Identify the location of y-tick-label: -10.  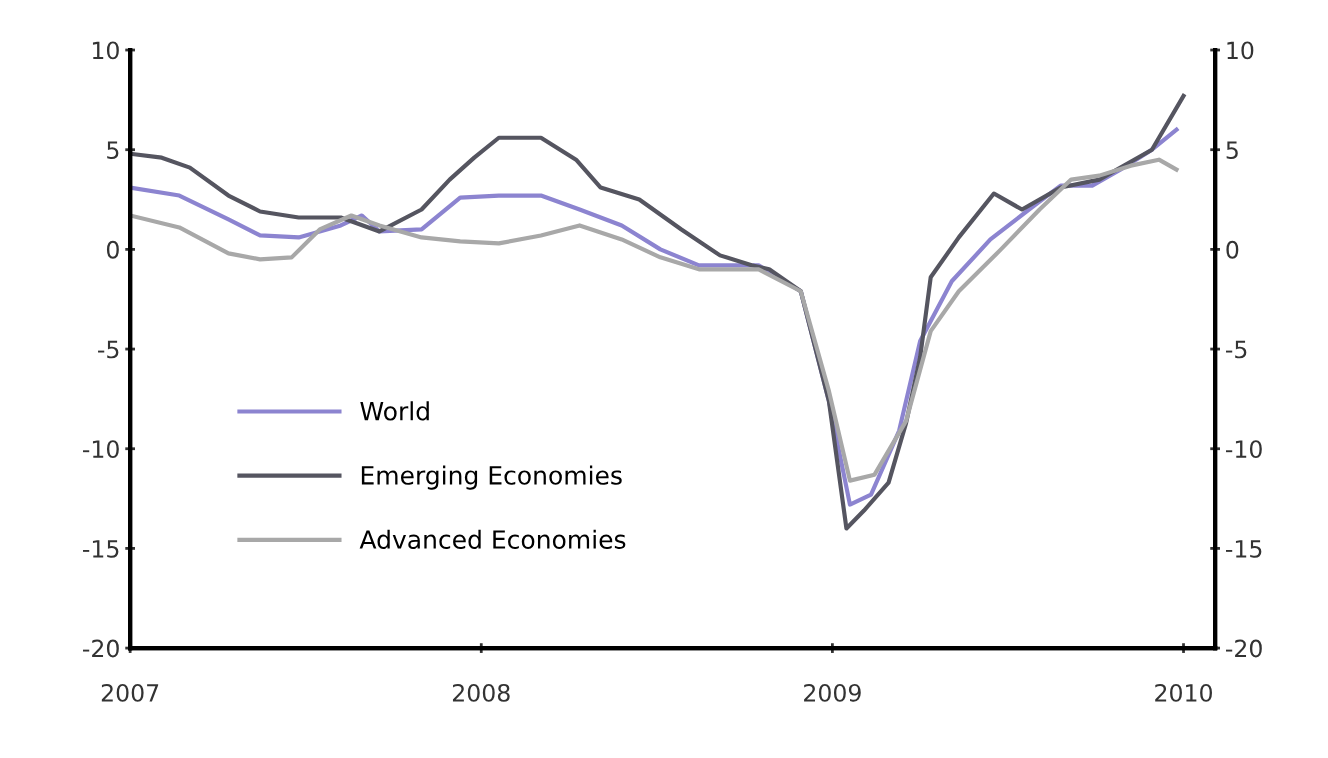
(101, 449).